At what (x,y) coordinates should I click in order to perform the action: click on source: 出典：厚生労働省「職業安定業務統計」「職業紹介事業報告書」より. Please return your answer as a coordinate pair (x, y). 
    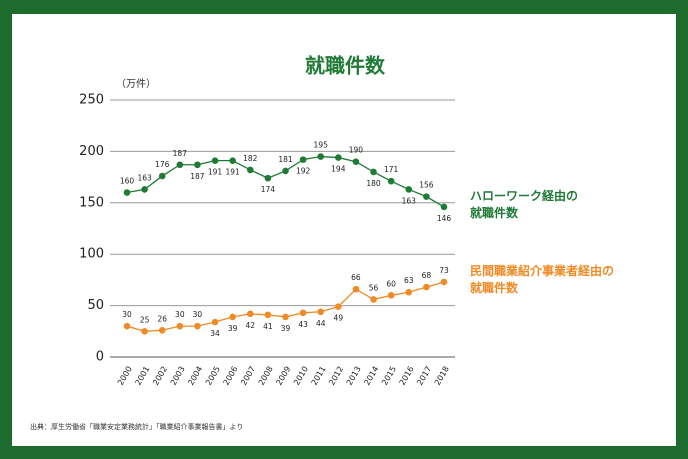
    Looking at the image, I should click on (136, 426).